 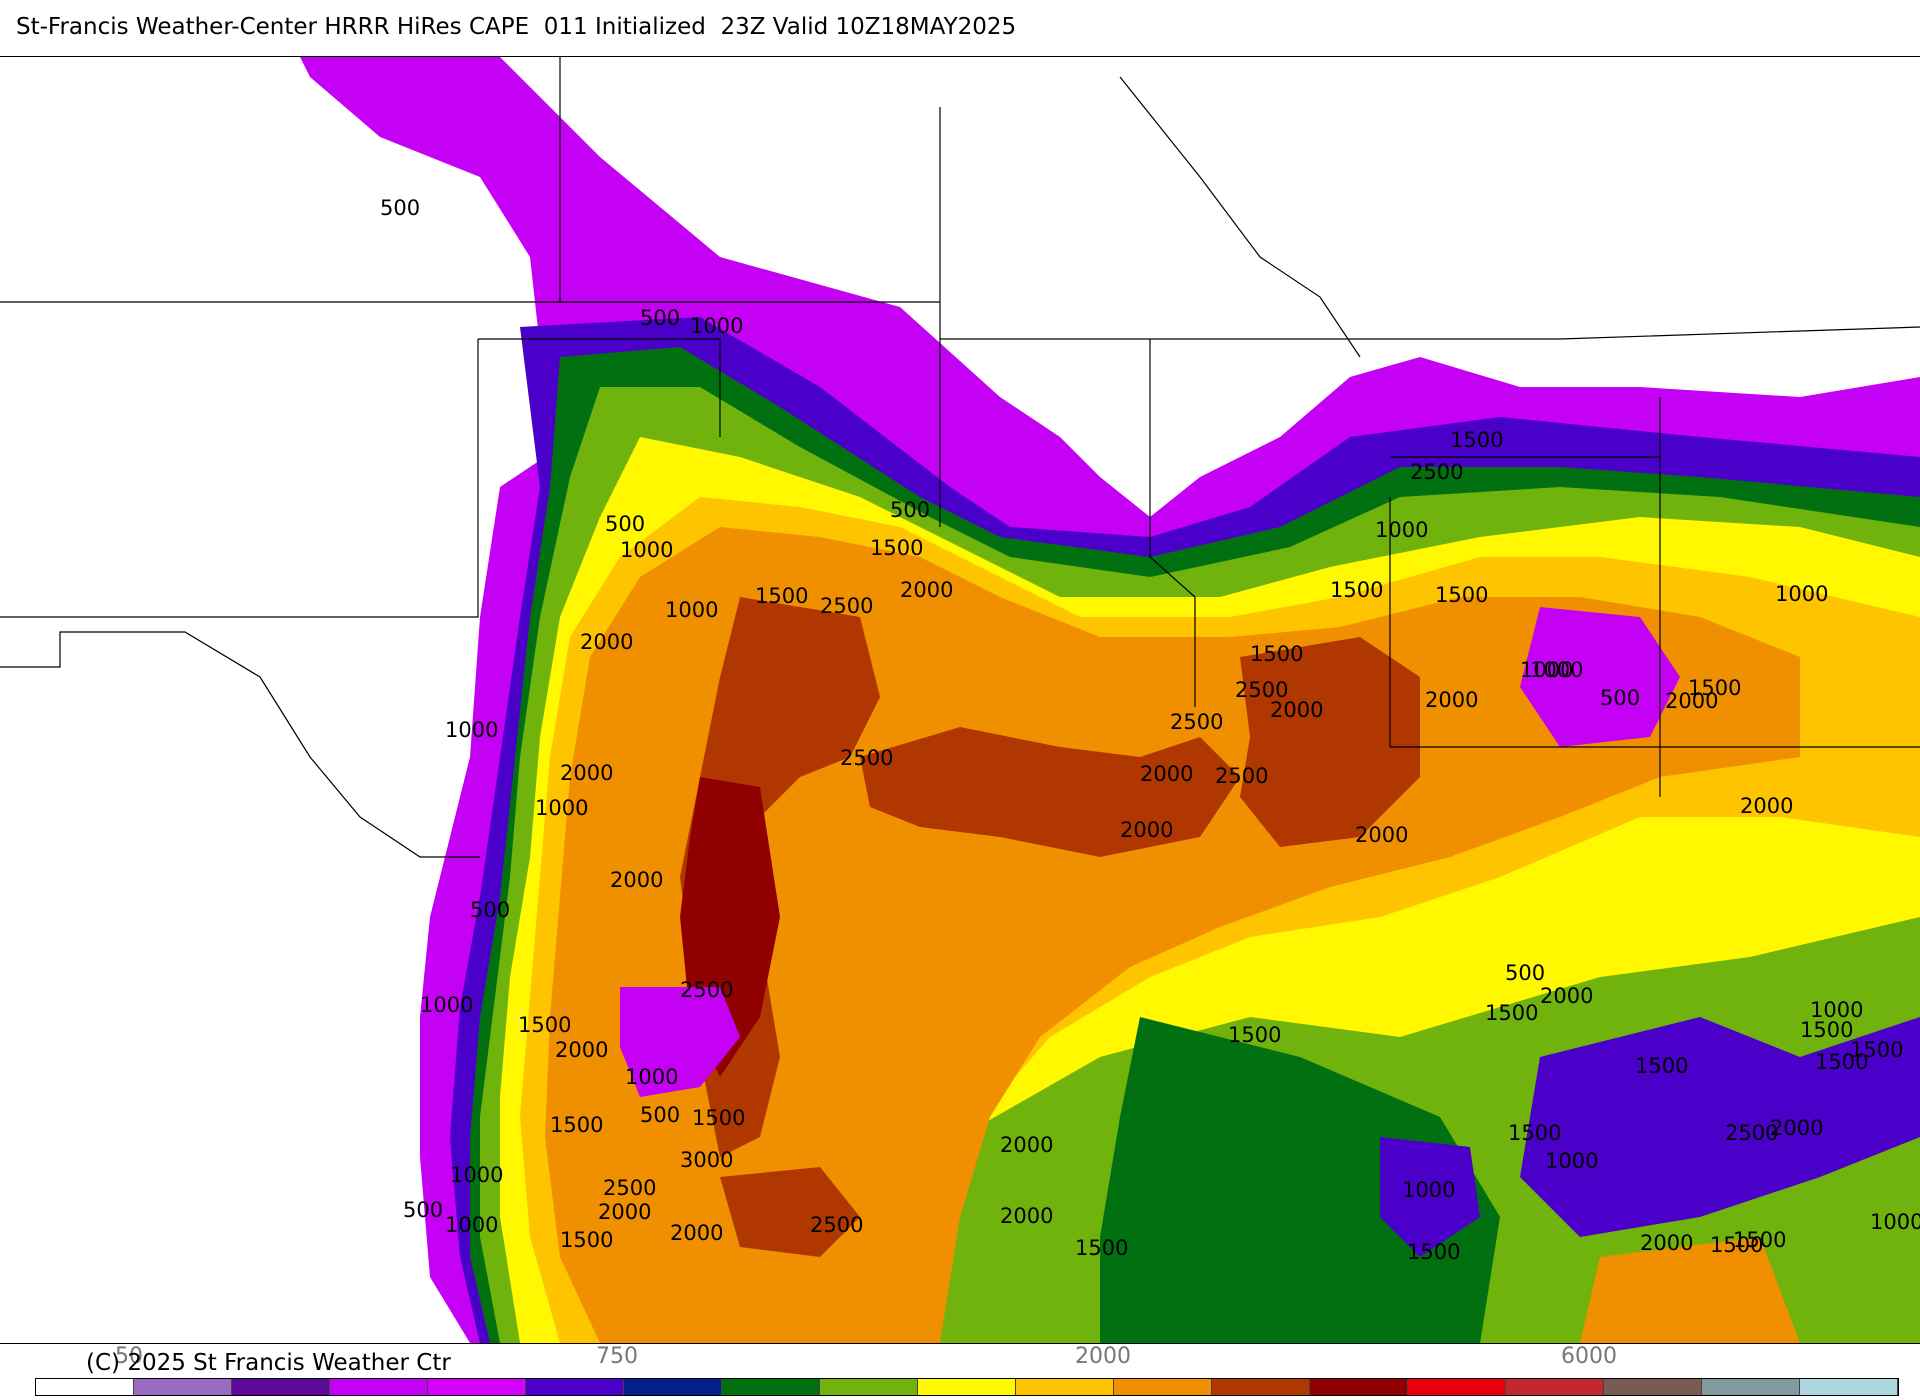 I want to click on colorbar-tick: 2000, so click(x=1103, y=1356).